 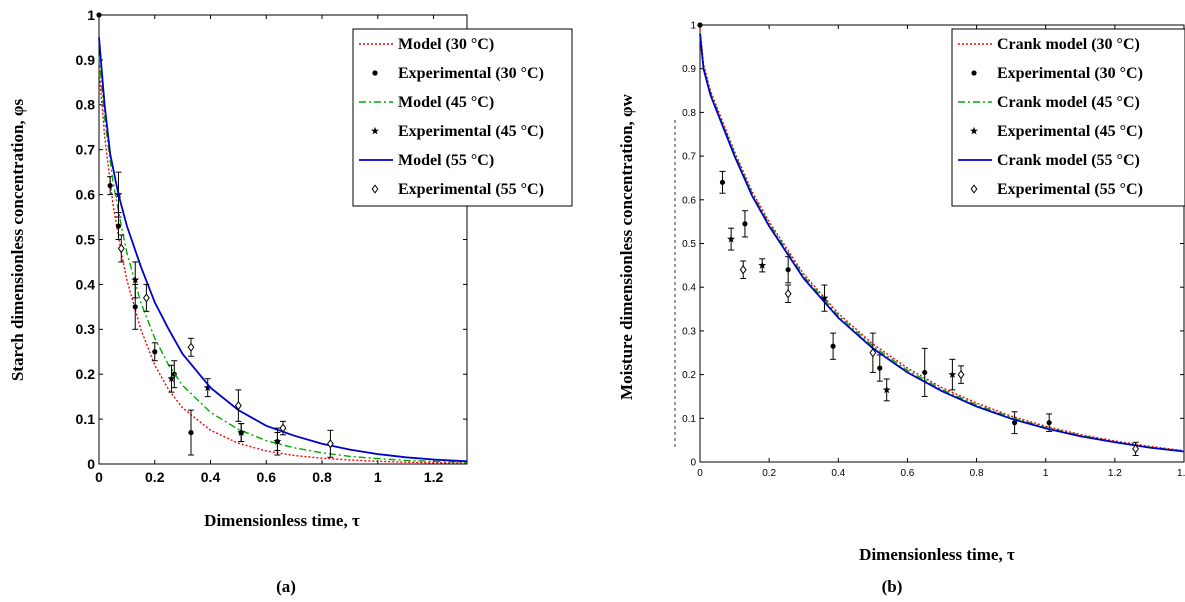 What do you see at coordinates (689, 288) in the screenshot?
I see `y-tick-label: 0.4` at bounding box center [689, 288].